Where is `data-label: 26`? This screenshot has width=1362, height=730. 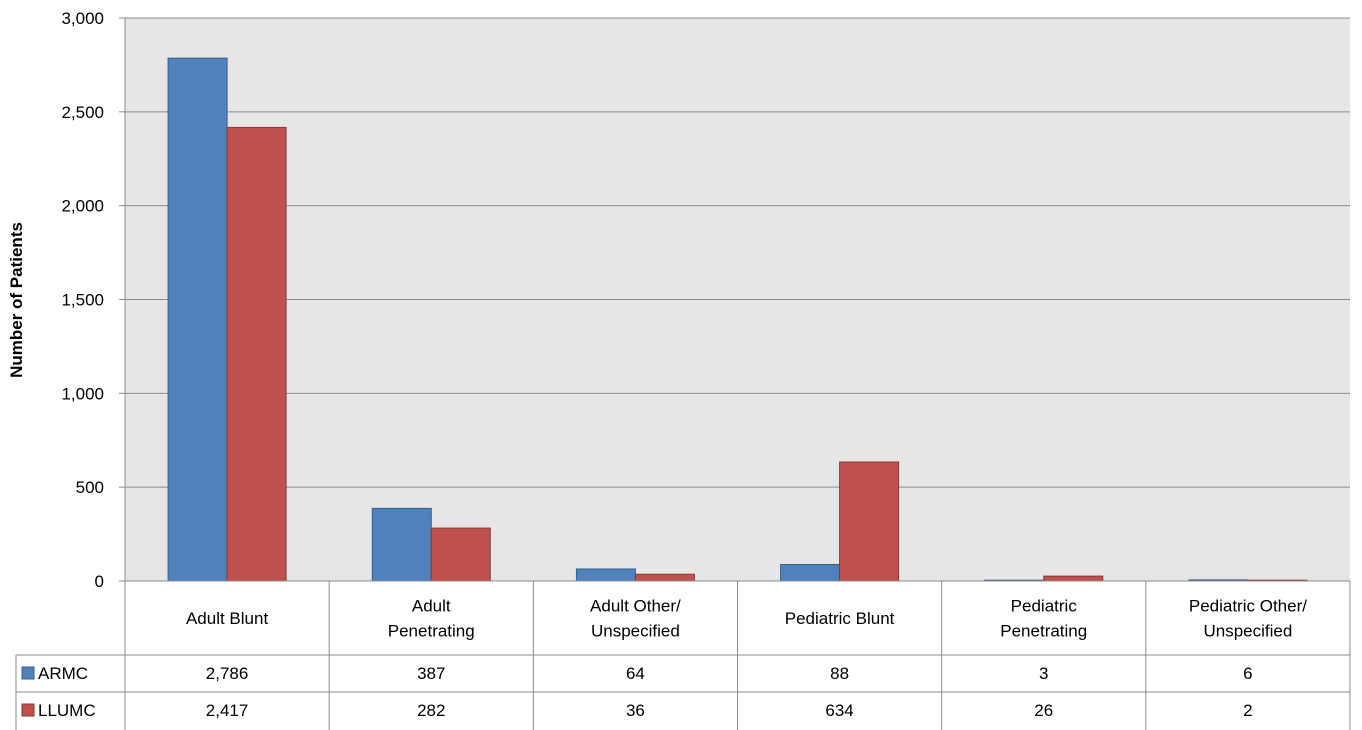 data-label: 26 is located at coordinates (1043, 710).